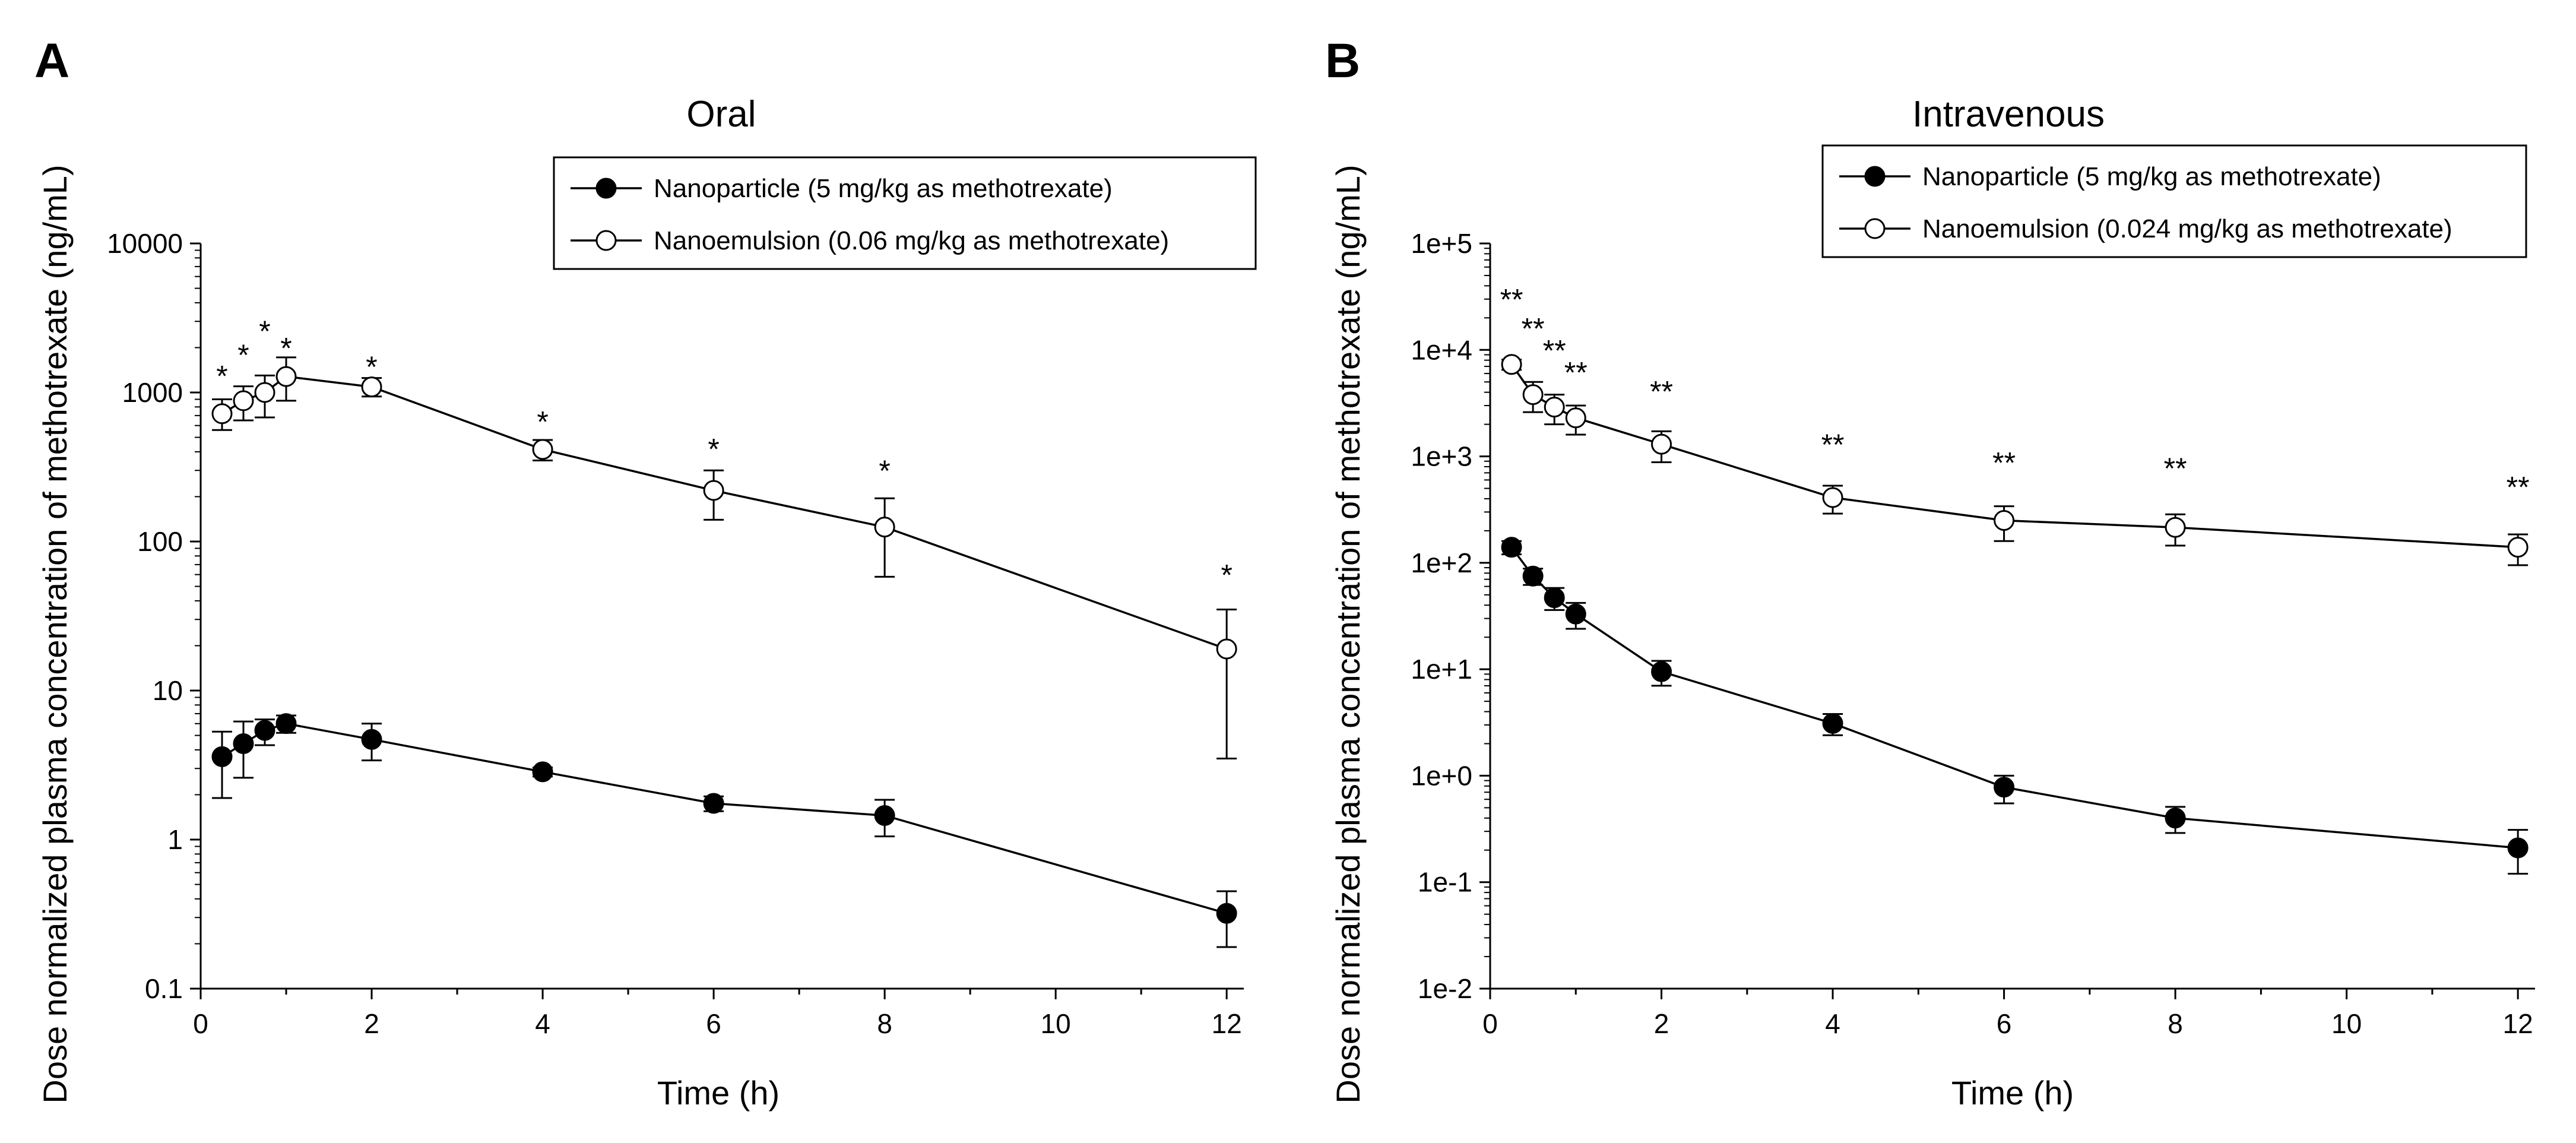 Image resolution: width=2576 pixels, height=1143 pixels. I want to click on panel-letter-a: A, so click(52, 61).